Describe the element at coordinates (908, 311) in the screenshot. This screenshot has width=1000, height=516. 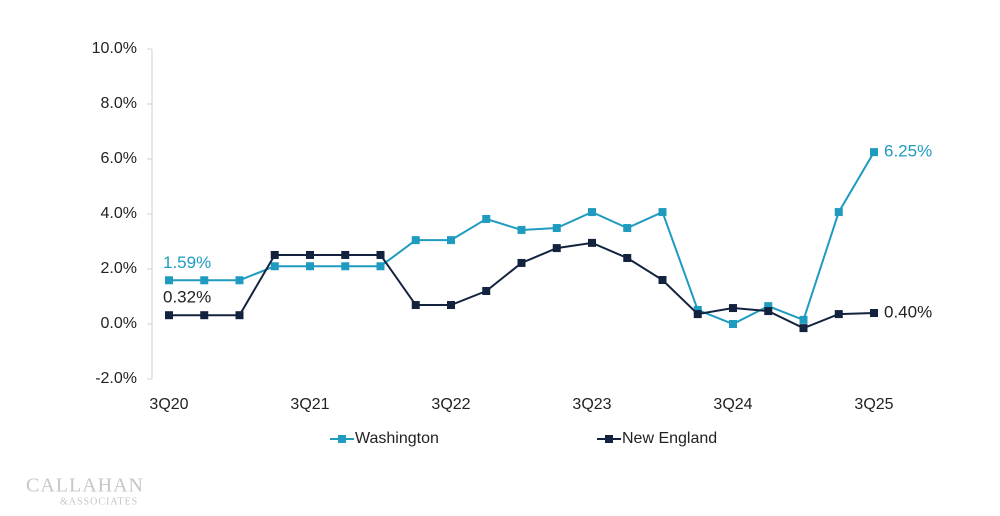
I see `value-label: 0.40%` at that location.